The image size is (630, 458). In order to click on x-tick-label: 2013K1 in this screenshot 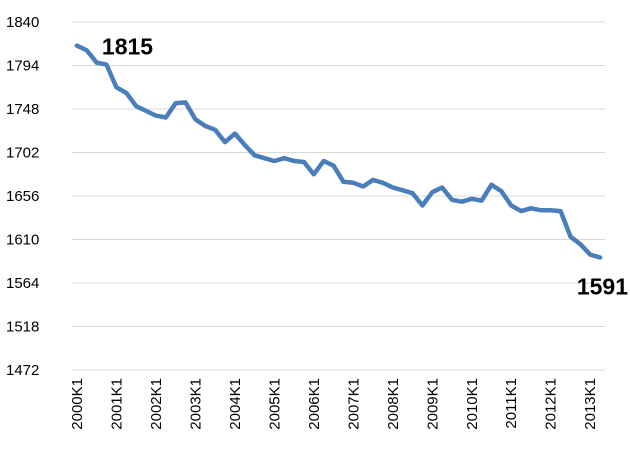, I will do `click(590, 404)`.